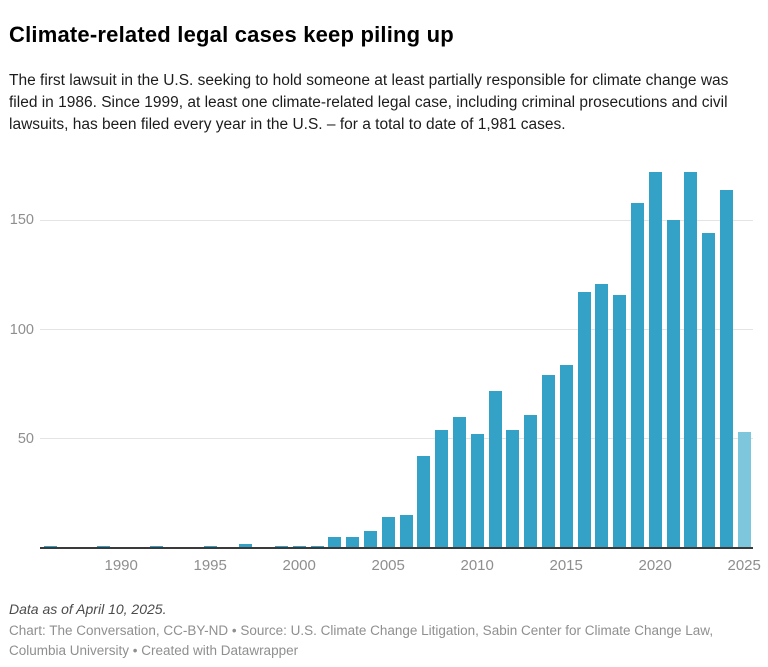 Image resolution: width=768 pixels, height=667 pixels. What do you see at coordinates (317, 546) in the screenshot?
I see `bar-2001` at bounding box center [317, 546].